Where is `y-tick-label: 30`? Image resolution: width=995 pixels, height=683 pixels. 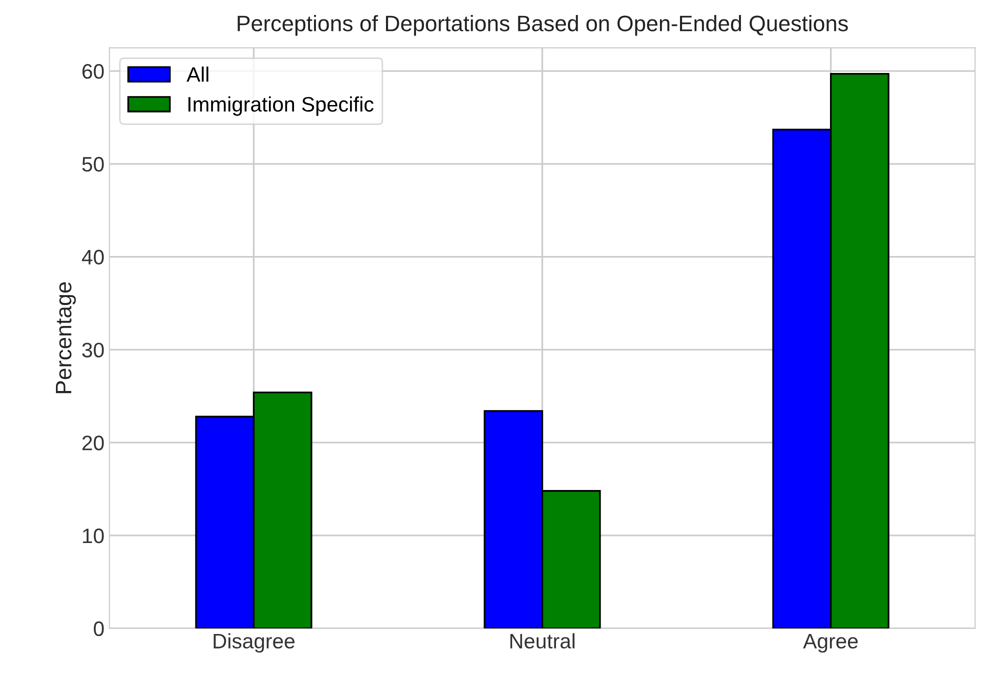
y-tick-label: 30 is located at coordinates (93, 350).